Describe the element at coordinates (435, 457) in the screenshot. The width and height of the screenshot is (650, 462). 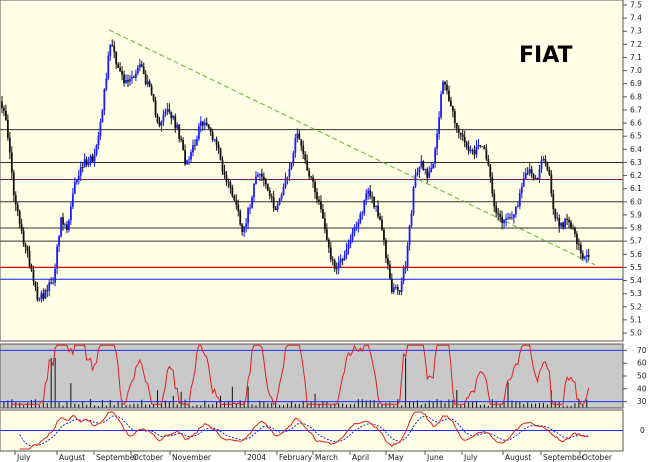
I see `month-label: June` at that location.